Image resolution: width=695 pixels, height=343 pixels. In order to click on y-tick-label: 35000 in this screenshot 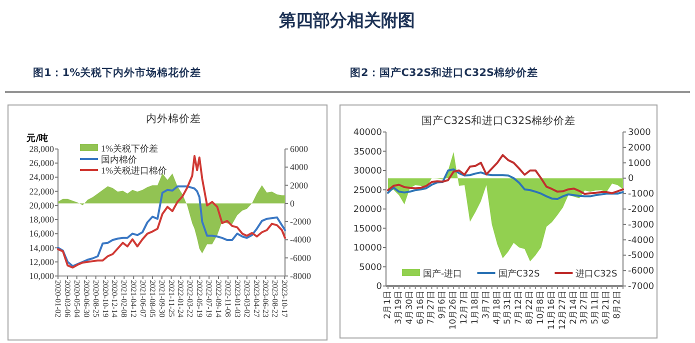, I will do `click(367, 152)`.